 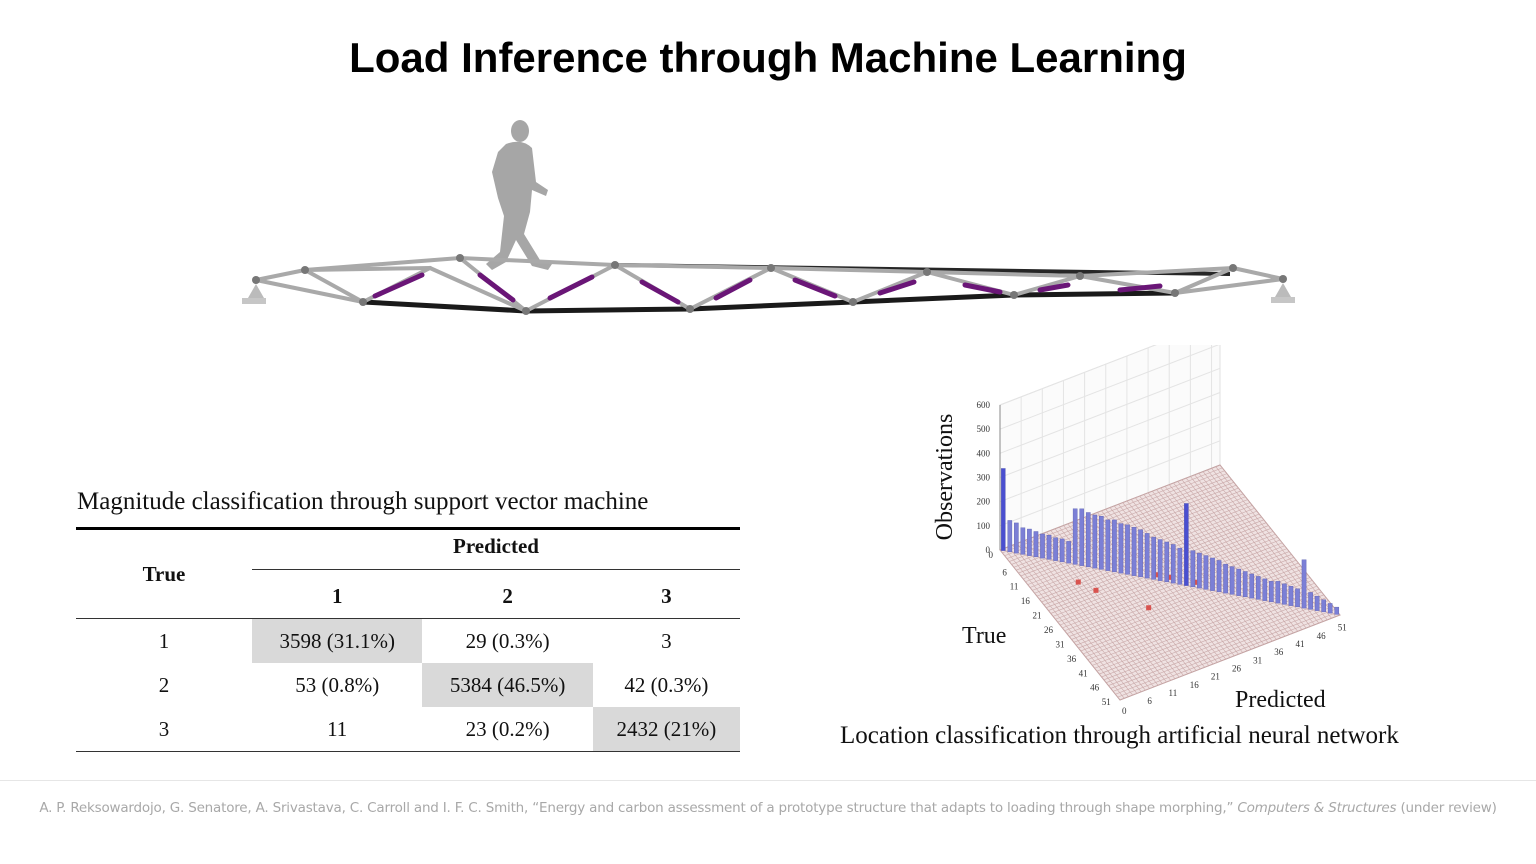 What do you see at coordinates (1257, 660) in the screenshot?
I see `predicted-tick-label: 31` at bounding box center [1257, 660].